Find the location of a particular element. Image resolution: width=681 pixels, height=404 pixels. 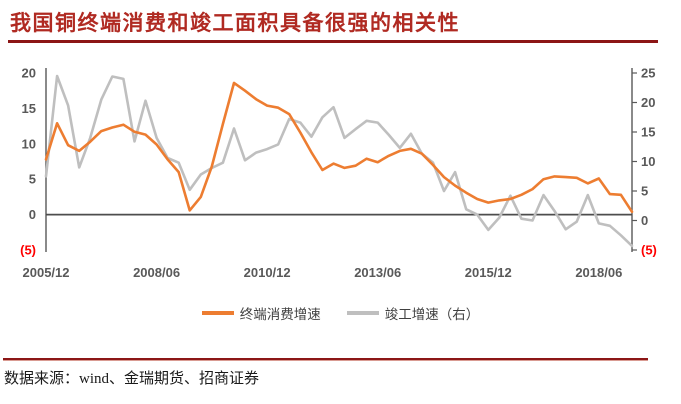

y-axis-left-tick-label: 20 is located at coordinates (29, 73).